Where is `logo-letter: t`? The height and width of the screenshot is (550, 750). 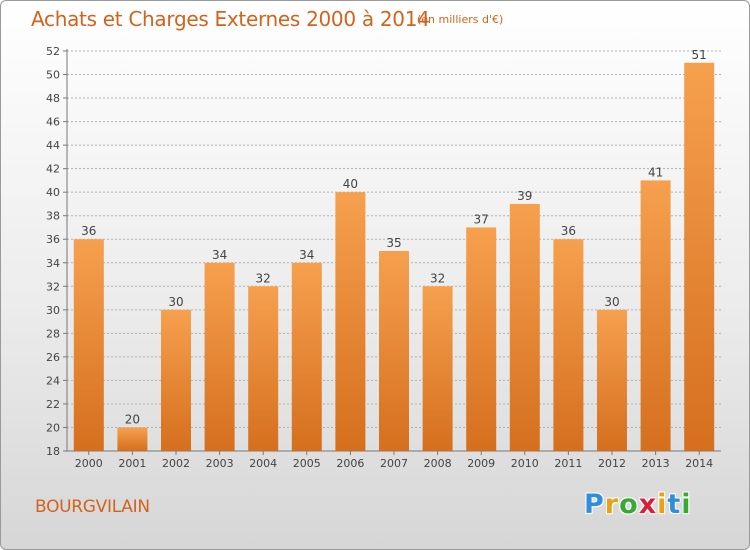
logo-letter: t is located at coordinates (674, 504).